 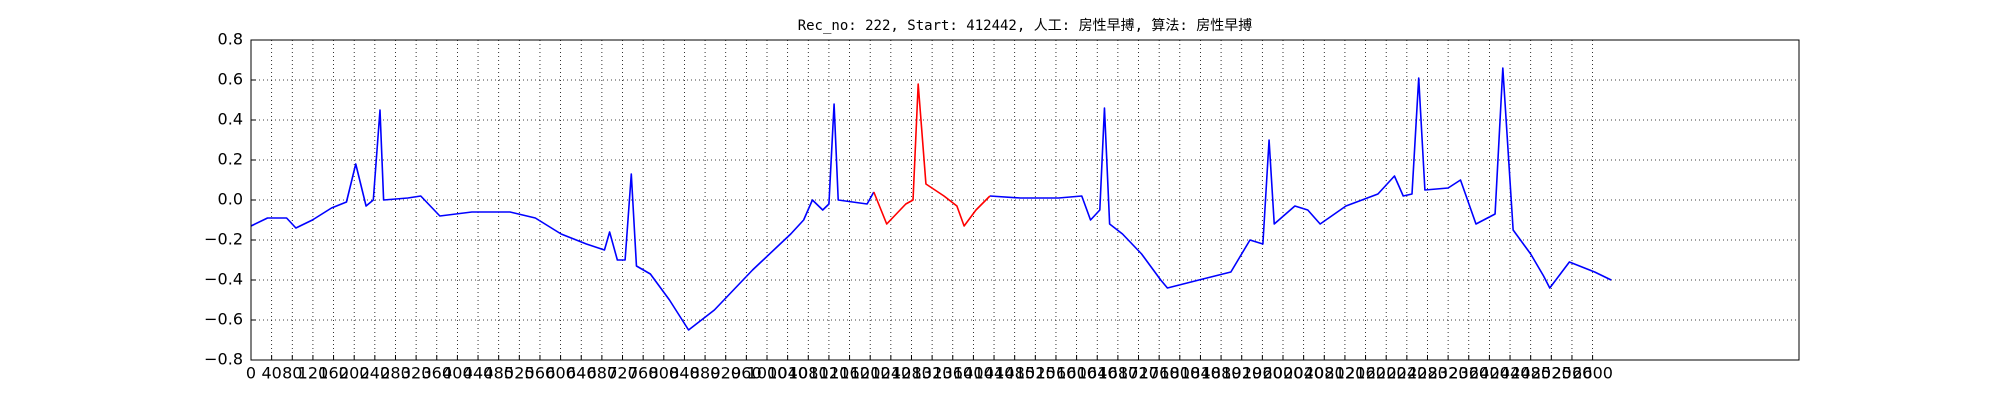 I want to click on y-tick-label: −0.4, so click(x=223, y=279).